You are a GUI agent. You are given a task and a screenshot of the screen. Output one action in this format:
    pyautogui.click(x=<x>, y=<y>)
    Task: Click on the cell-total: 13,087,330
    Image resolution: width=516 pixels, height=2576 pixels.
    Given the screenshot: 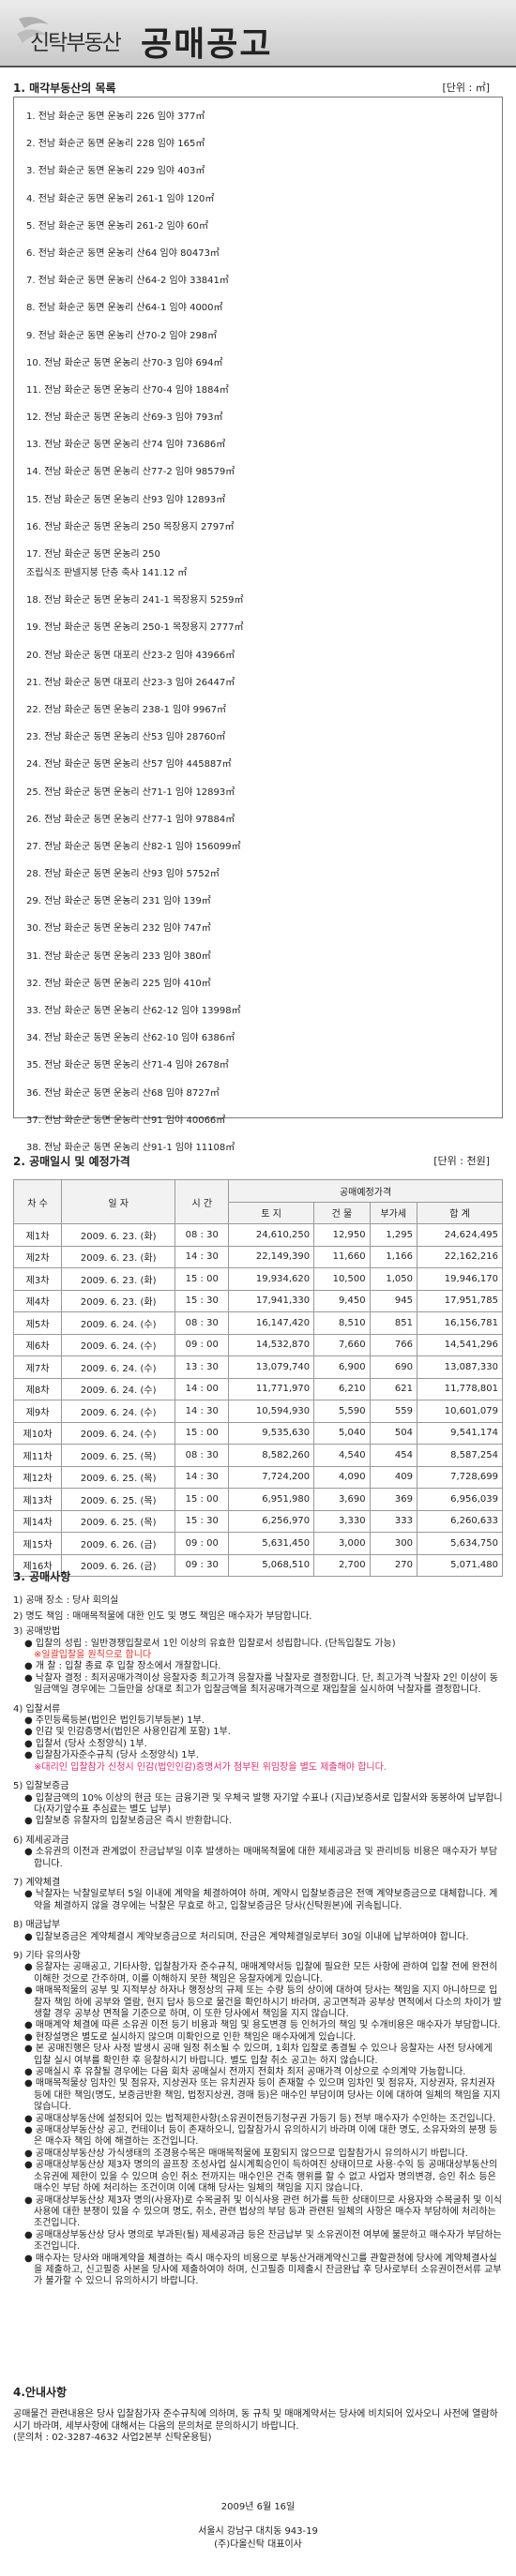 What is the action you would take?
    pyautogui.click(x=460, y=1367)
    